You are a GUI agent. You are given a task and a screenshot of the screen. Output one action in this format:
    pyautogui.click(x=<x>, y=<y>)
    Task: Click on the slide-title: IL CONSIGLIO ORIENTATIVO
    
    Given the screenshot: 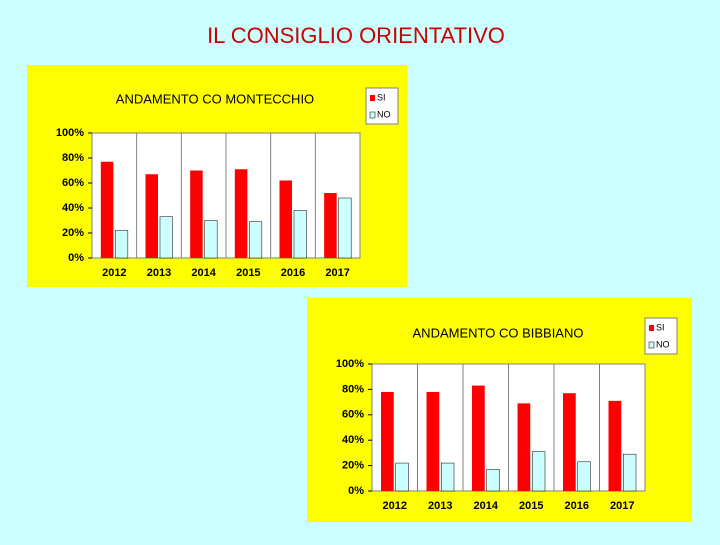 What is the action you would take?
    pyautogui.click(x=356, y=35)
    